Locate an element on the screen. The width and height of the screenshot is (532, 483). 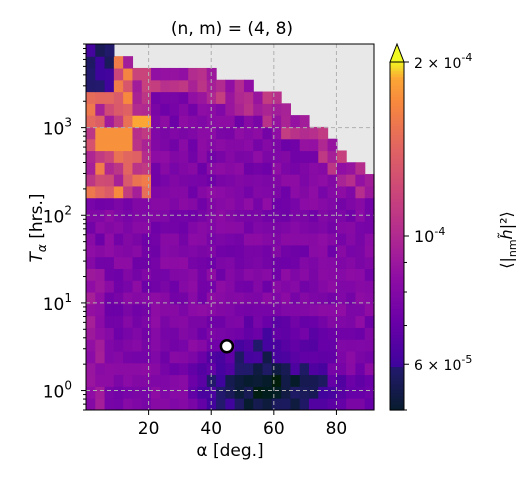
colorbar-label: ⟨|nmh̃|²⟩ is located at coordinates (508, 240).